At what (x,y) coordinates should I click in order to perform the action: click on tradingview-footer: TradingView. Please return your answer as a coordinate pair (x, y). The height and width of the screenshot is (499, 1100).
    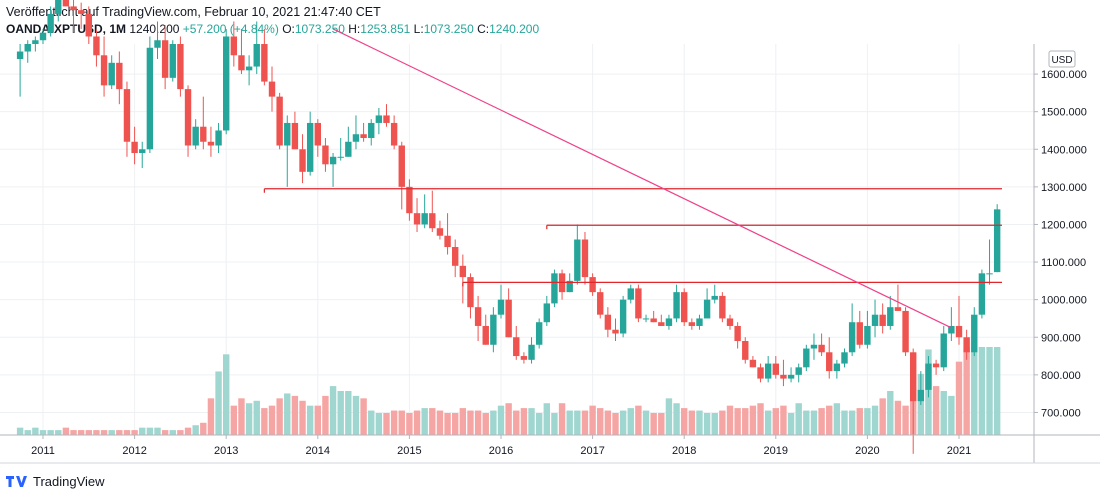
    Looking at the image, I should click on (55, 481).